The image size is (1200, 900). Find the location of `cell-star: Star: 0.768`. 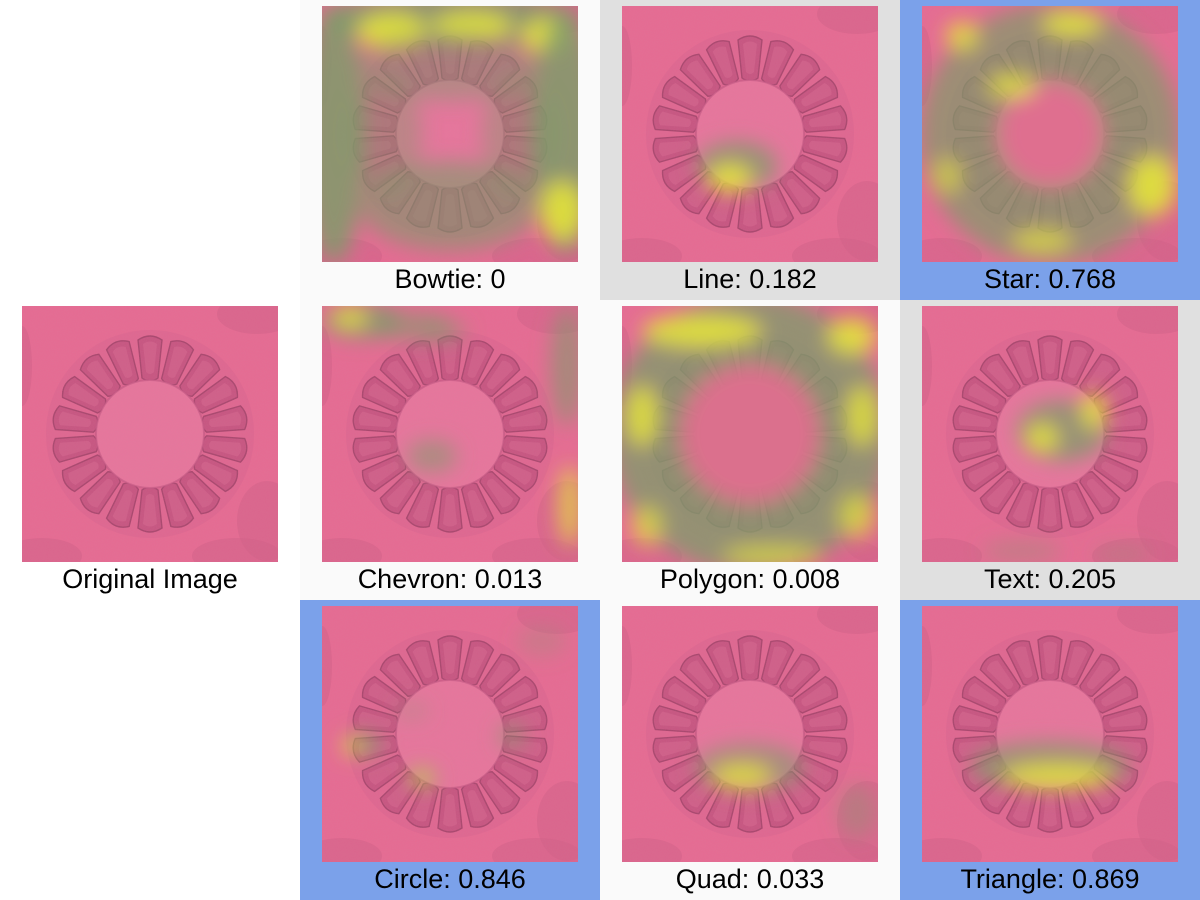

cell-star: Star: 0.768 is located at coordinates (1050, 150).